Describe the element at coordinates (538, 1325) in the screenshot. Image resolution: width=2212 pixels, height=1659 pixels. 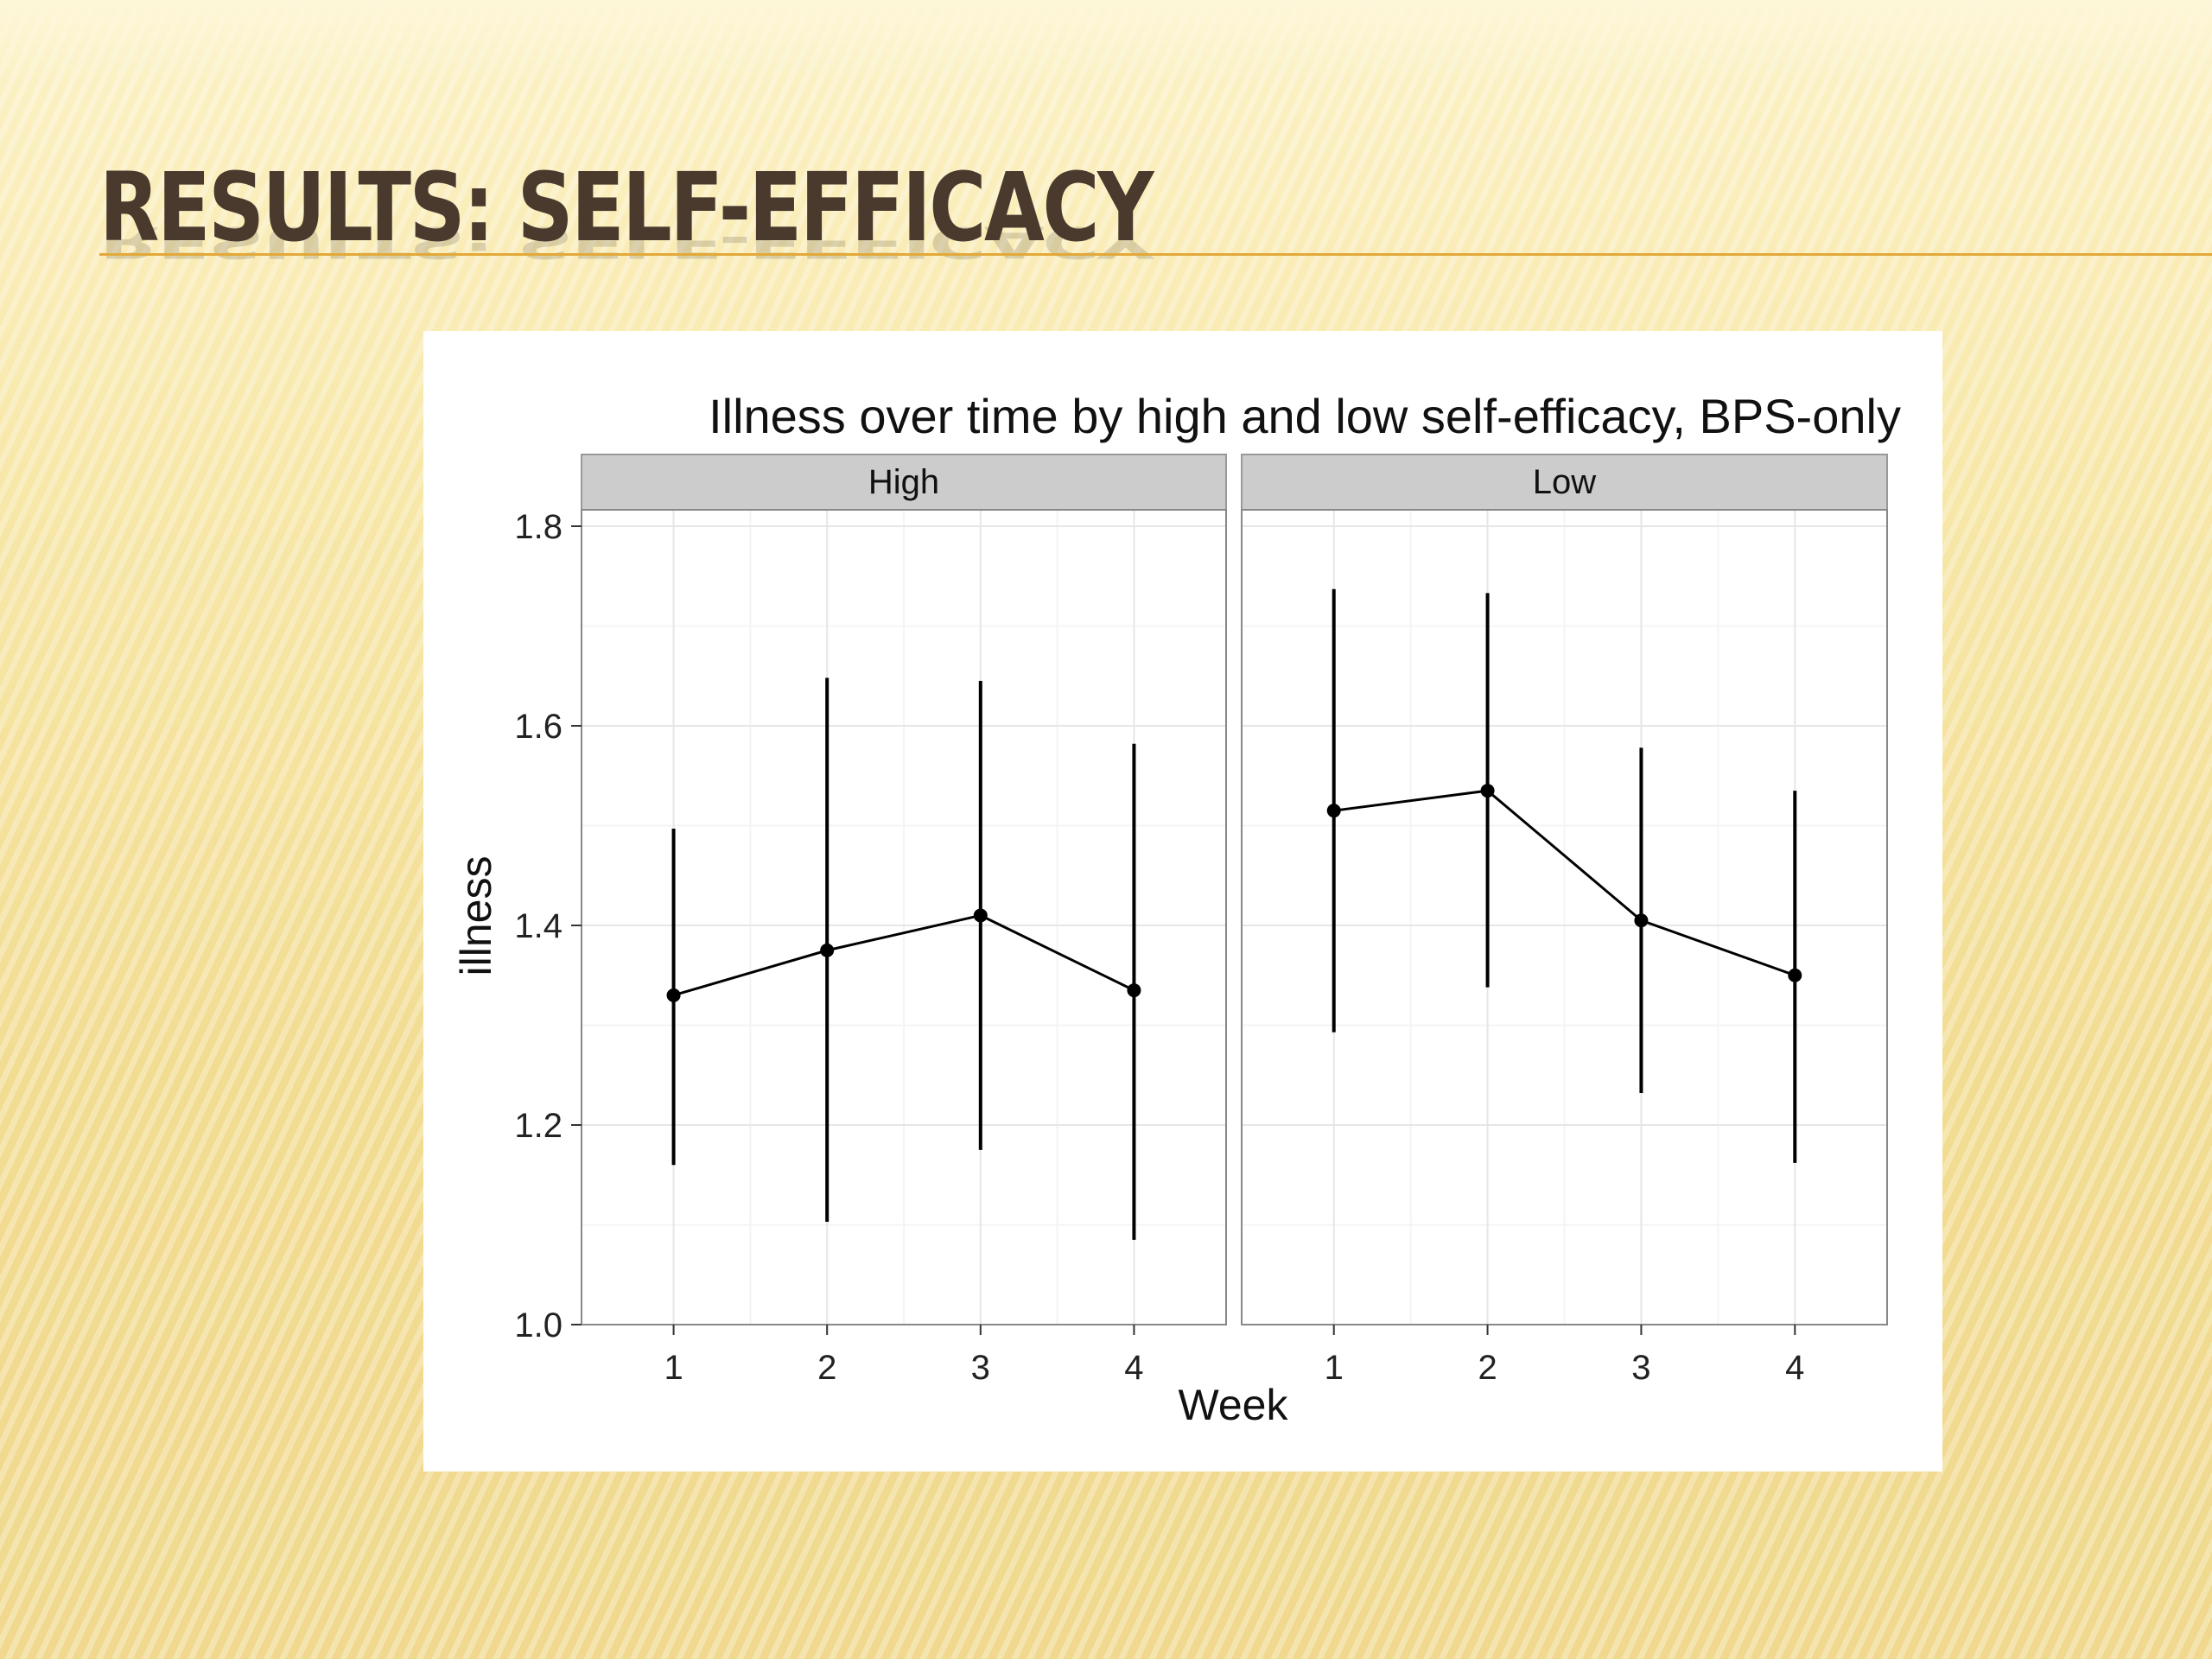
I see `y-tick-label: 1.0` at that location.